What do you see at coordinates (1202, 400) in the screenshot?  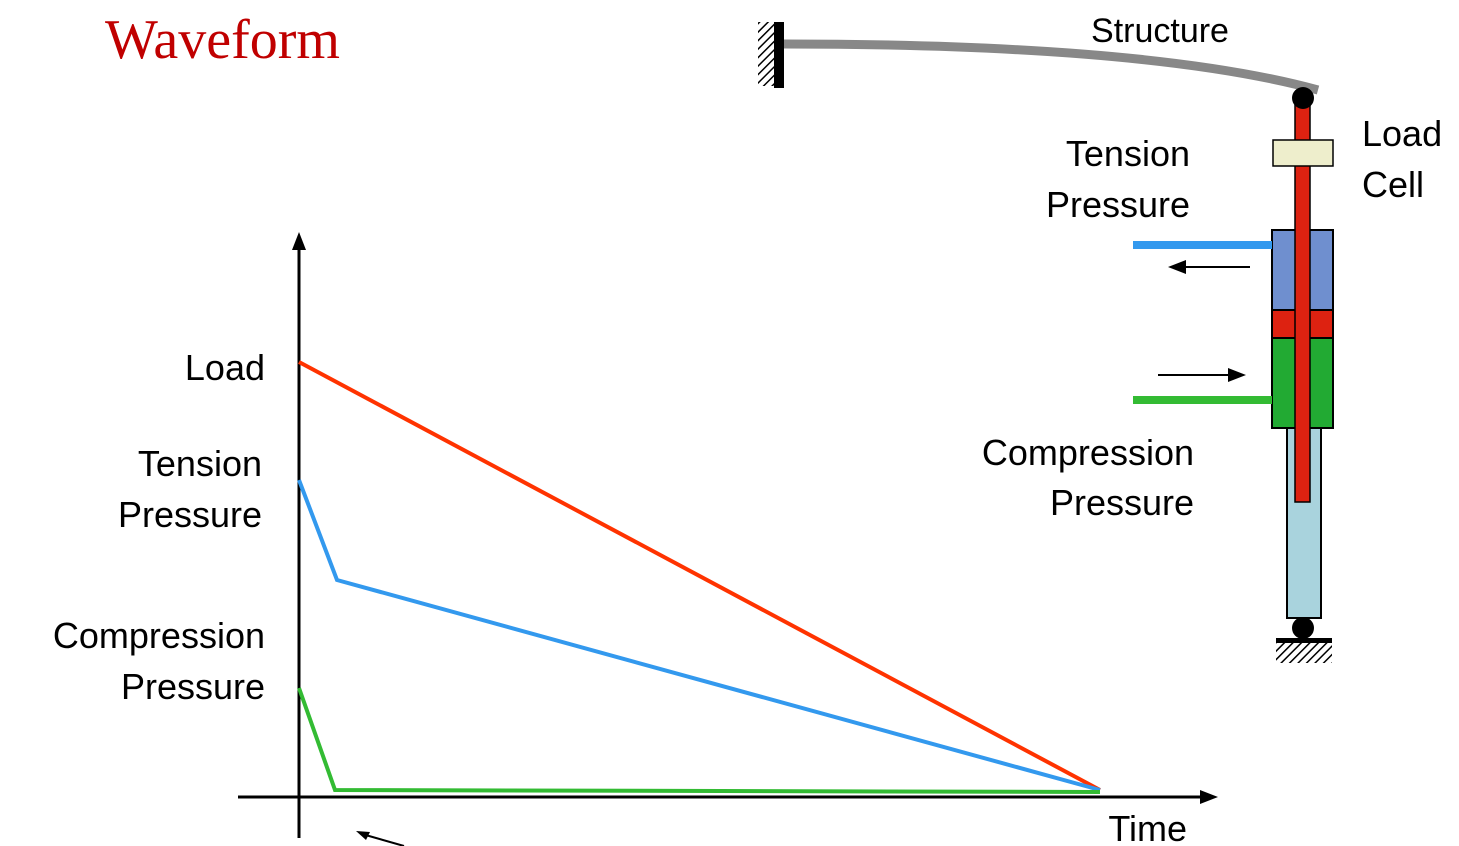 I see `compression-pipe` at bounding box center [1202, 400].